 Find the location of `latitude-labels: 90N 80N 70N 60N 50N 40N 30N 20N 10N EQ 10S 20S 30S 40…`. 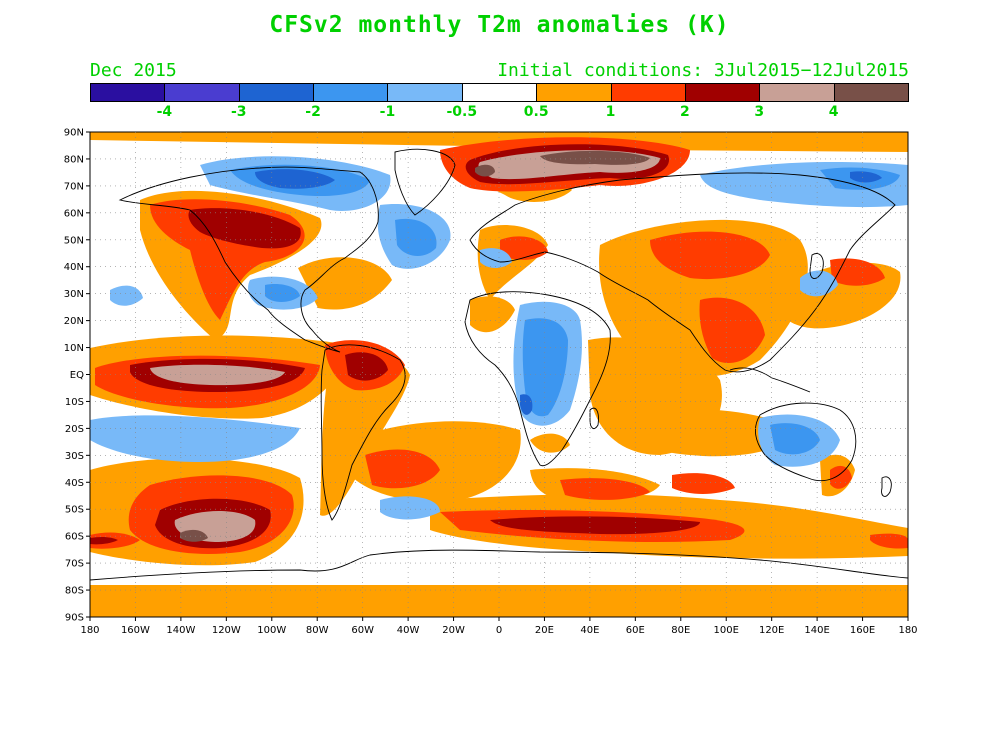

latitude-labels: 90N 80N 70N 60N 50N 40N 30N 20N 10N EQ 10S 20S 30S 40… is located at coordinates (74, 376).